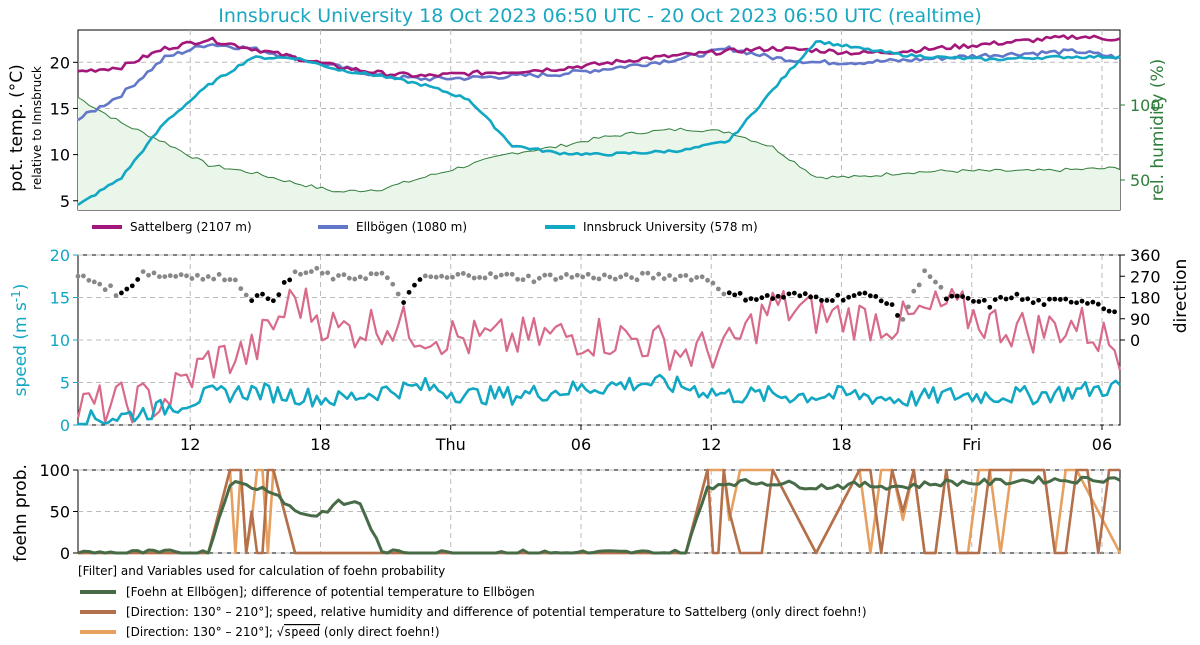  Describe the element at coordinates (1145, 255) in the screenshot. I see `direction-ytick-label: 360` at that location.